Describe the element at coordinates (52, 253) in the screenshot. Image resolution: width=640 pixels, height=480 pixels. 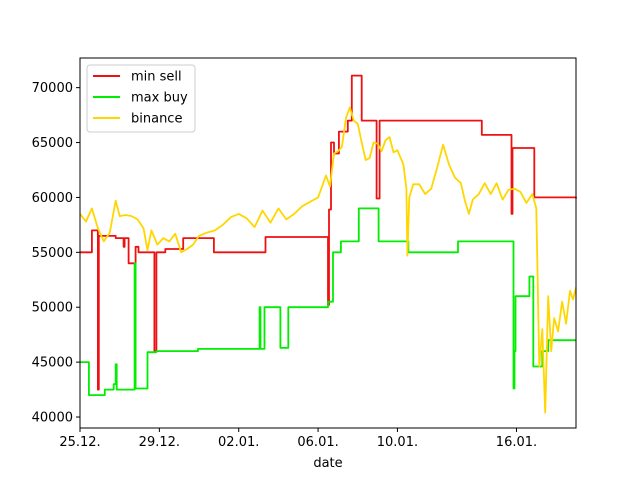
I see `y-tick-label: 55000` at that location.